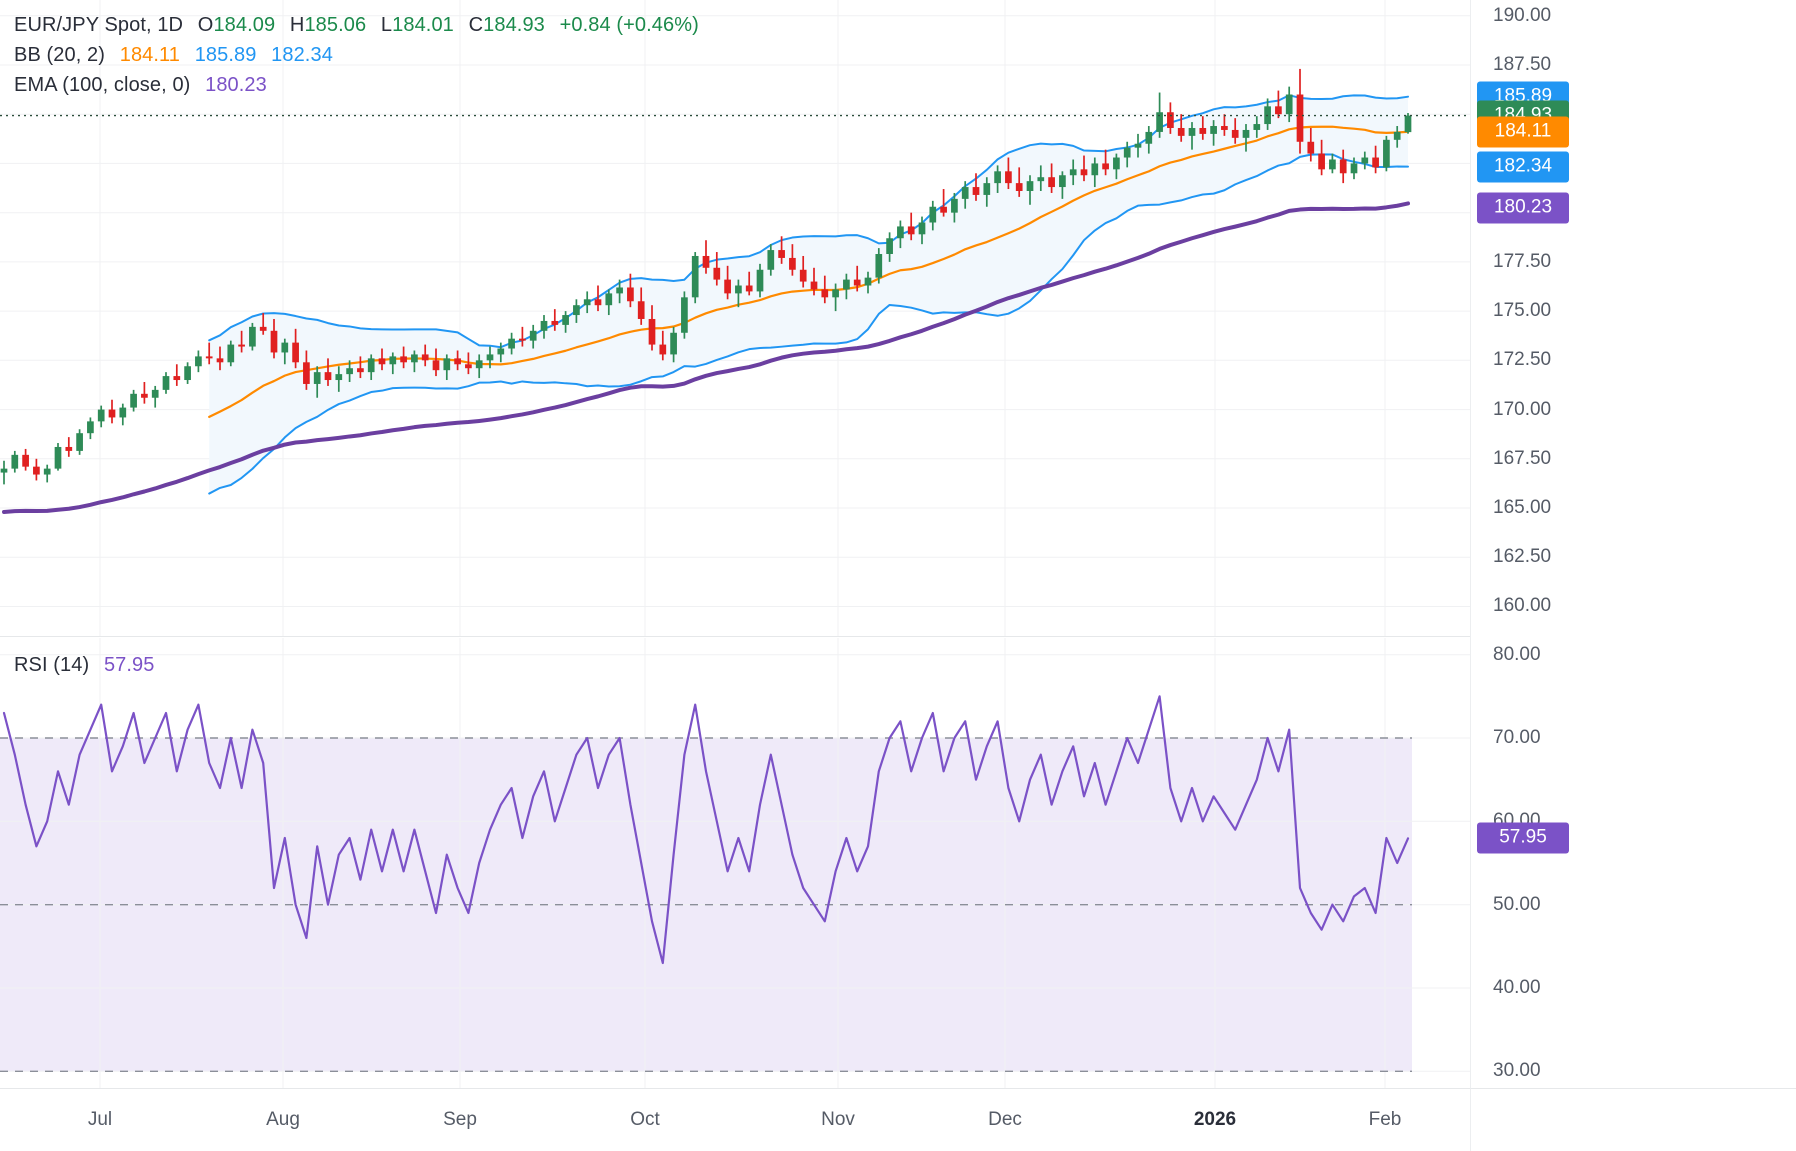  Describe the element at coordinates (1385, 1119) in the screenshot. I see `time-tick-feb: Feb` at that location.